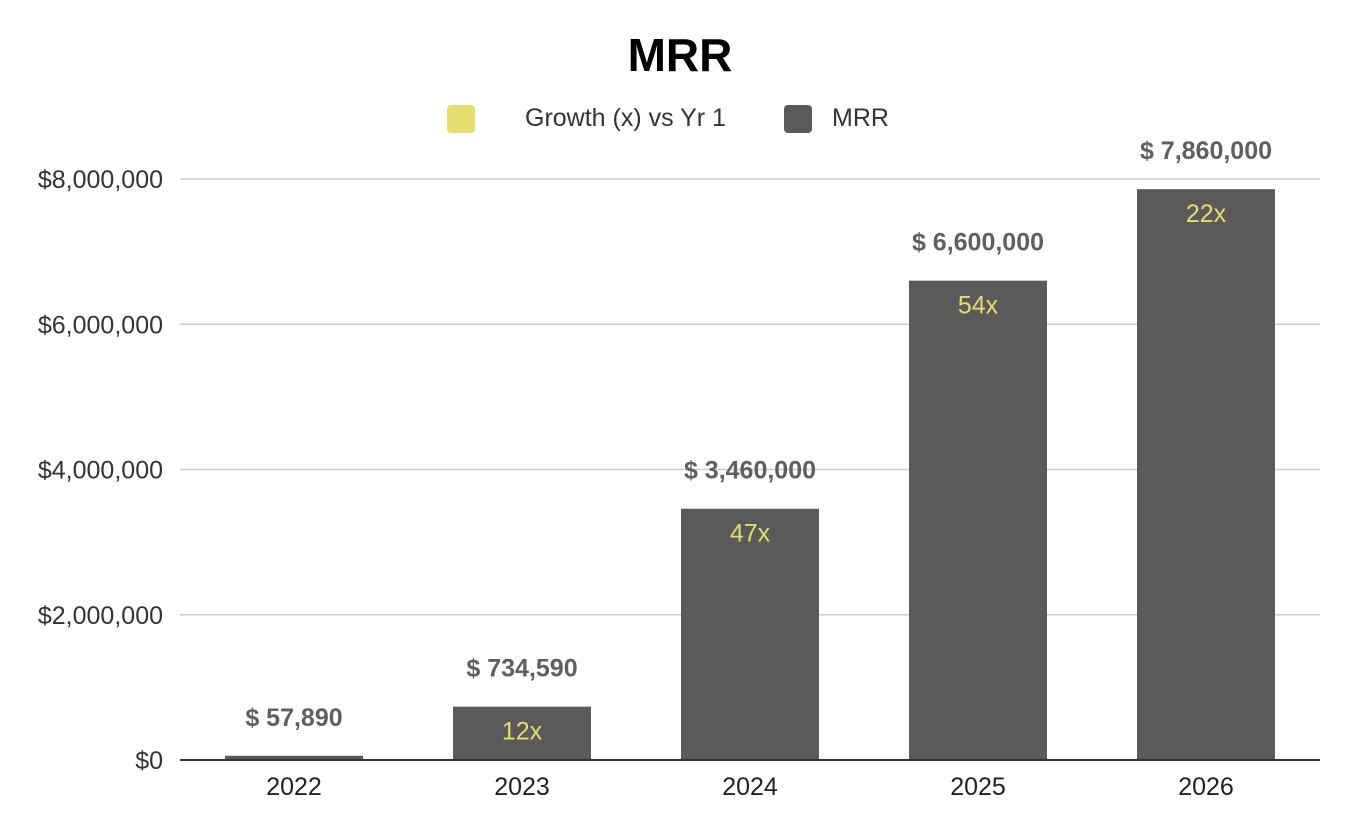  What do you see at coordinates (750, 471) in the screenshot?
I see `bar-value-label: $ 3,460,000` at bounding box center [750, 471].